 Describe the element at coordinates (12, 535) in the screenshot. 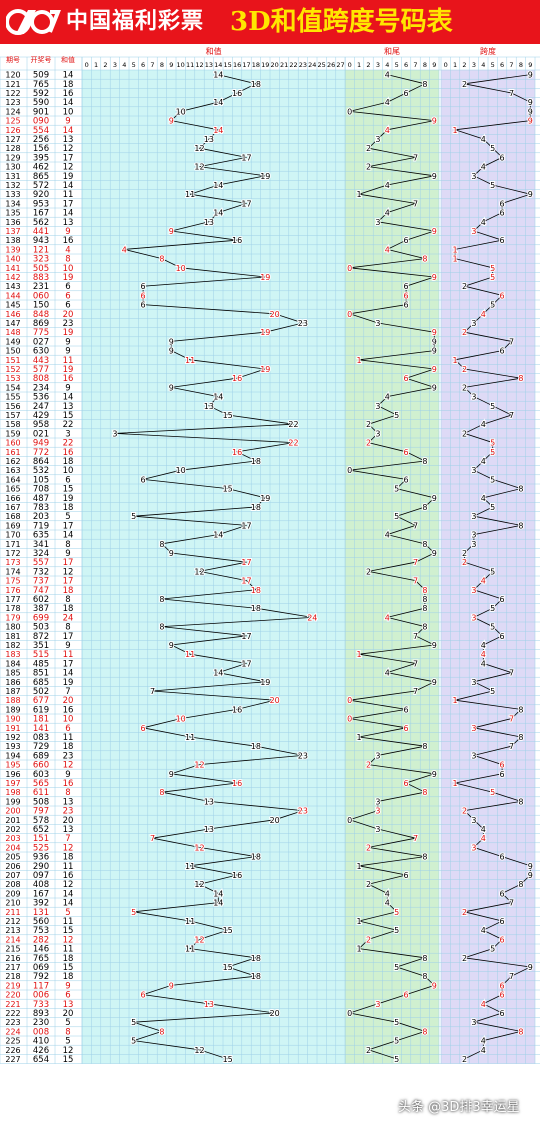

I see `issue-cell: 170` at that location.